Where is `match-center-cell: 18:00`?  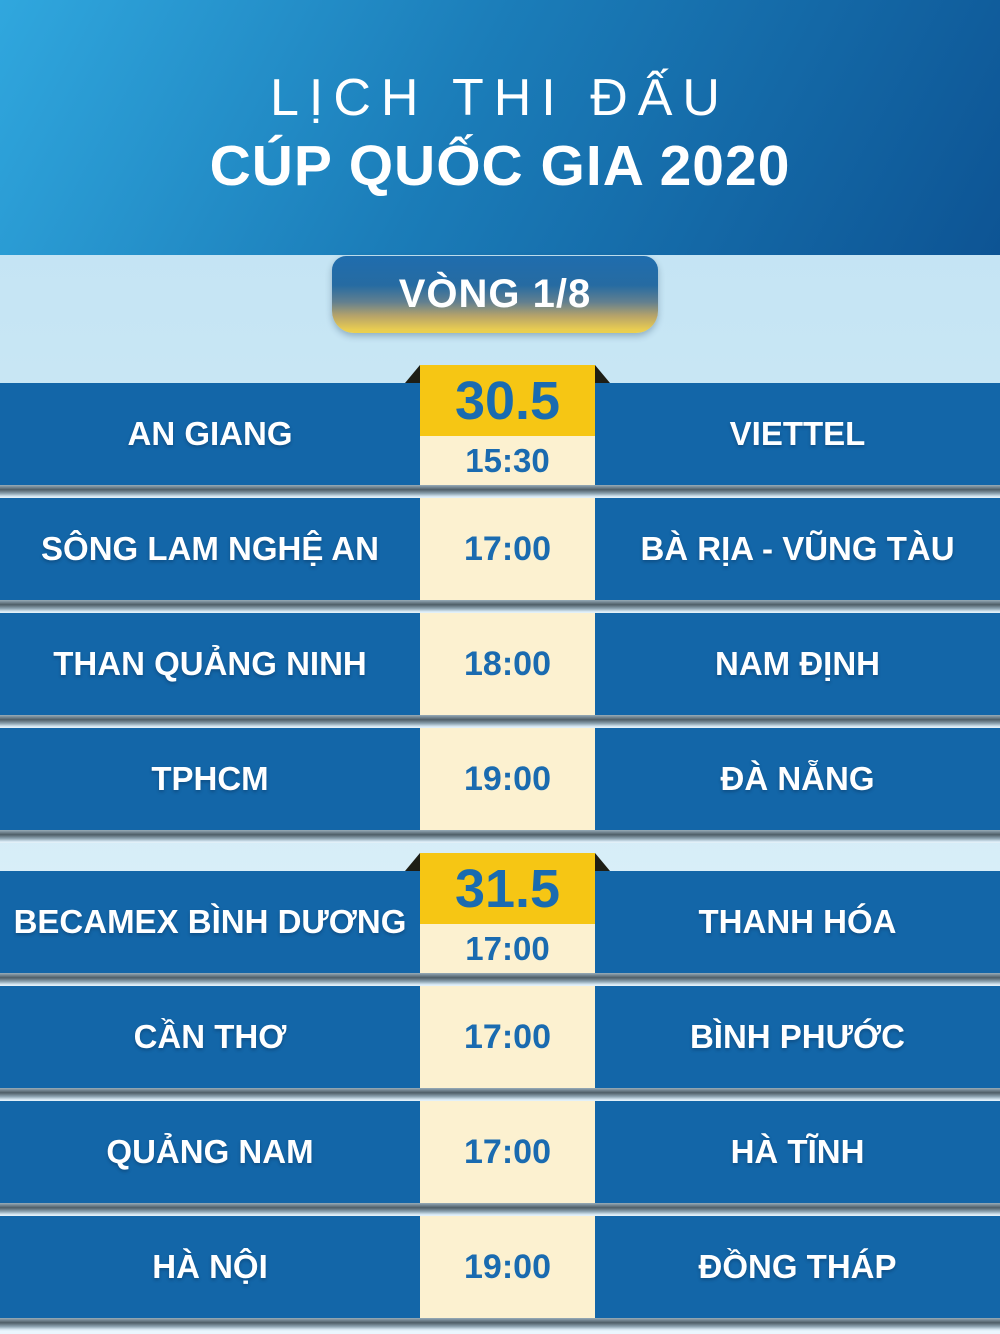
match-center-cell: 18:00 is located at coordinates (507, 664).